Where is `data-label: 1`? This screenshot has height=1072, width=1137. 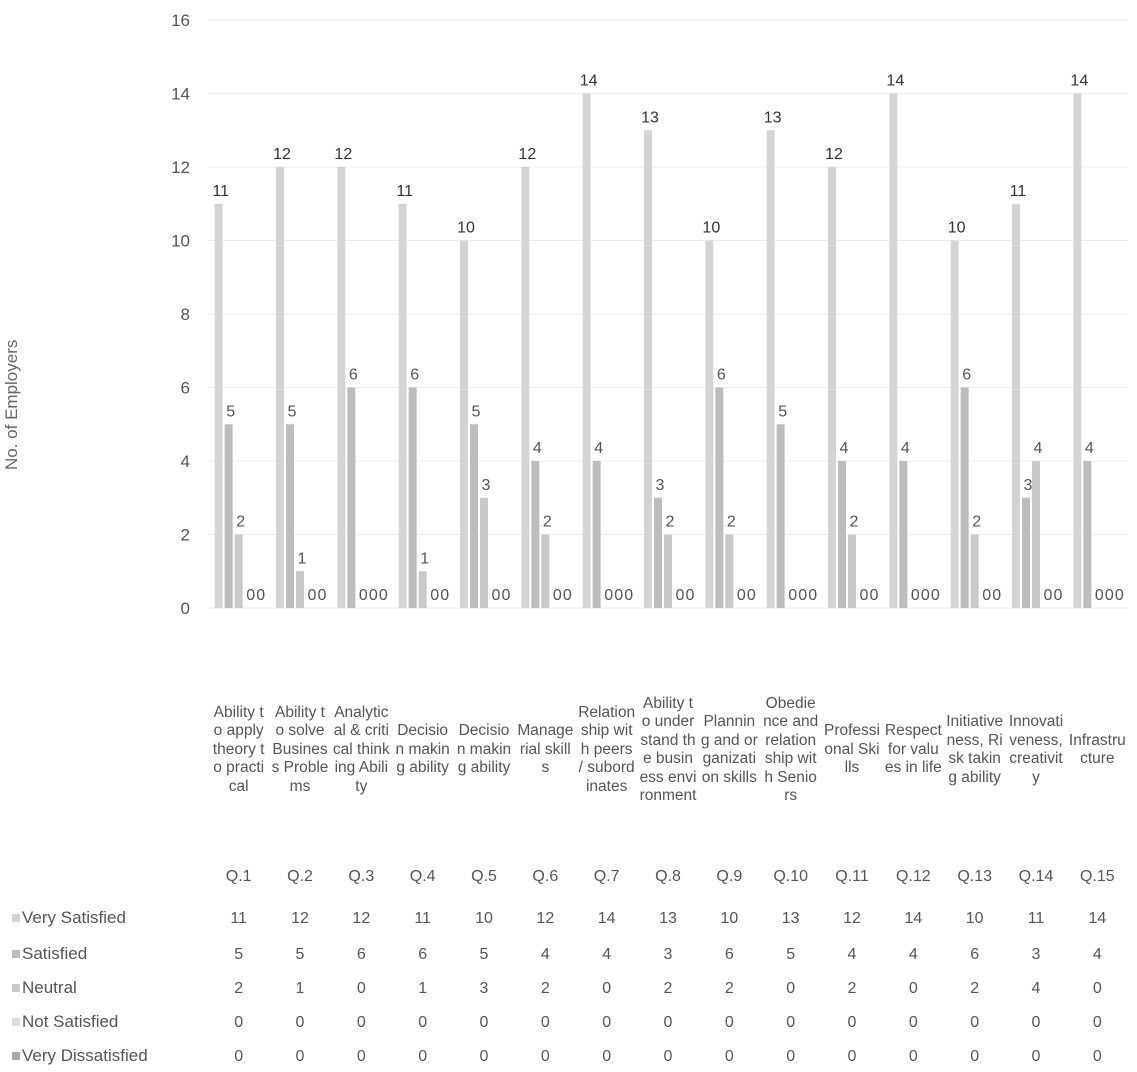
data-label: 1 is located at coordinates (302, 558).